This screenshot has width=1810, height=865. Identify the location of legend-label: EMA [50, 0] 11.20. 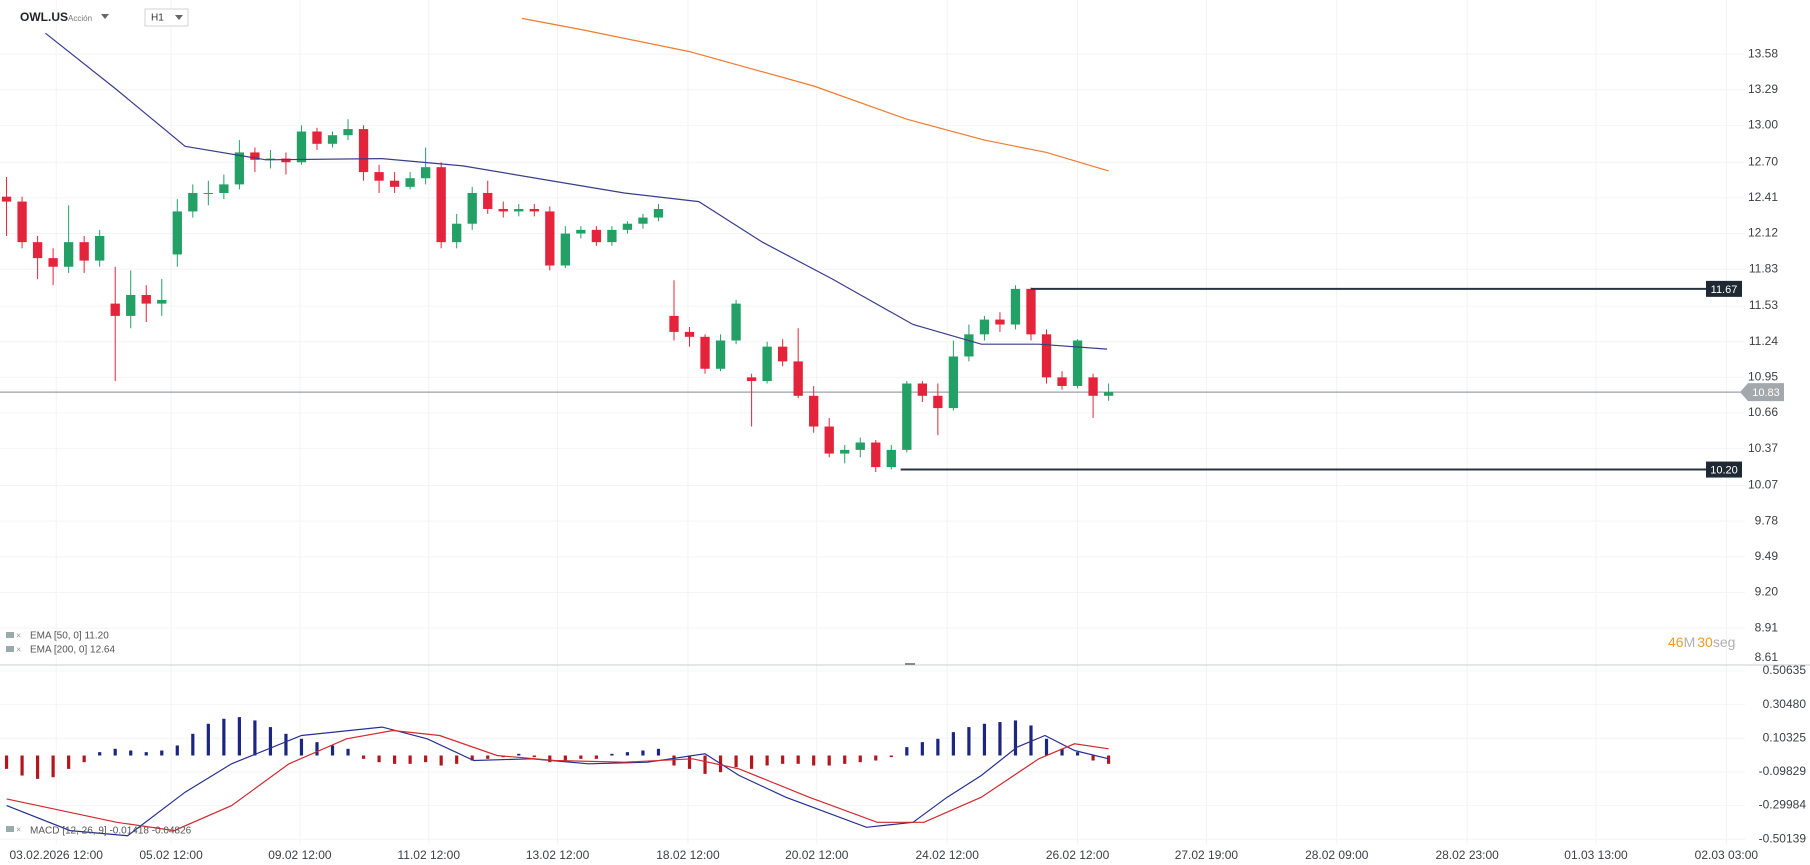
(69, 636).